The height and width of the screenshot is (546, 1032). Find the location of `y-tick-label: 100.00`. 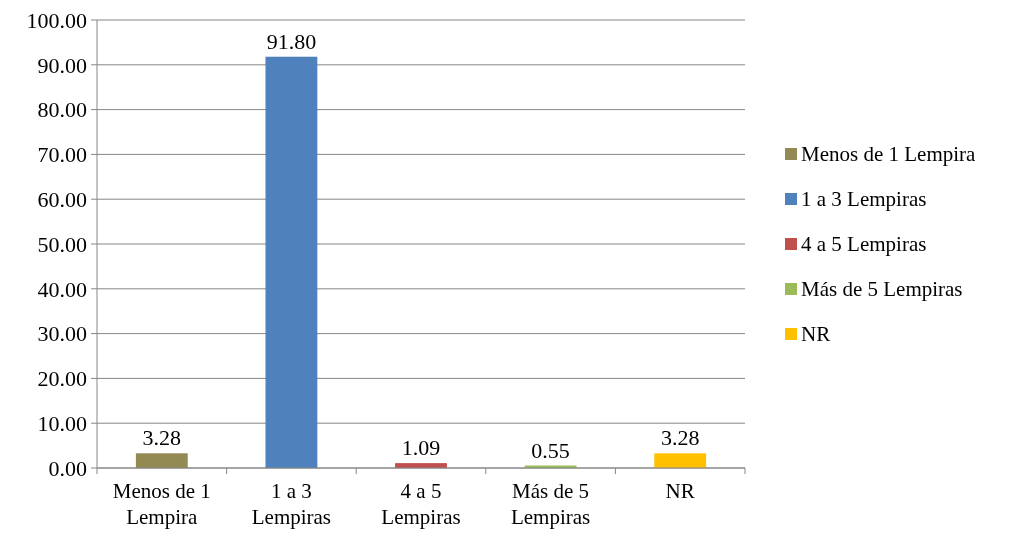

y-tick-label: 100.00 is located at coordinates (56, 20).